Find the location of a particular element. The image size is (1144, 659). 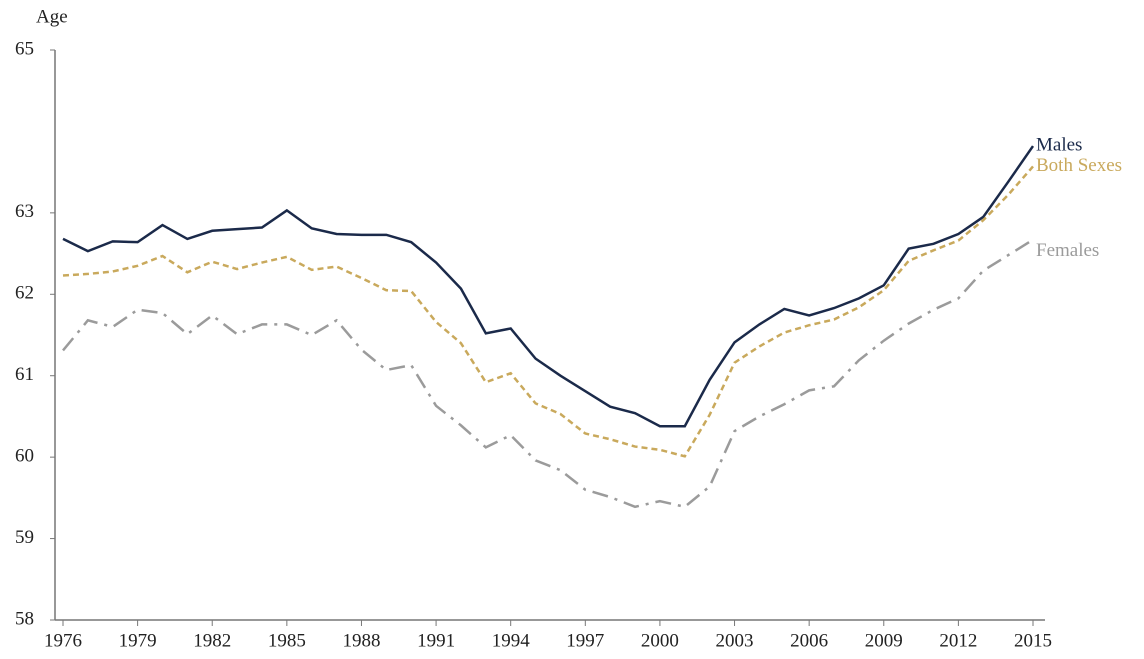

x-tick-label: 2006 is located at coordinates (809, 640).